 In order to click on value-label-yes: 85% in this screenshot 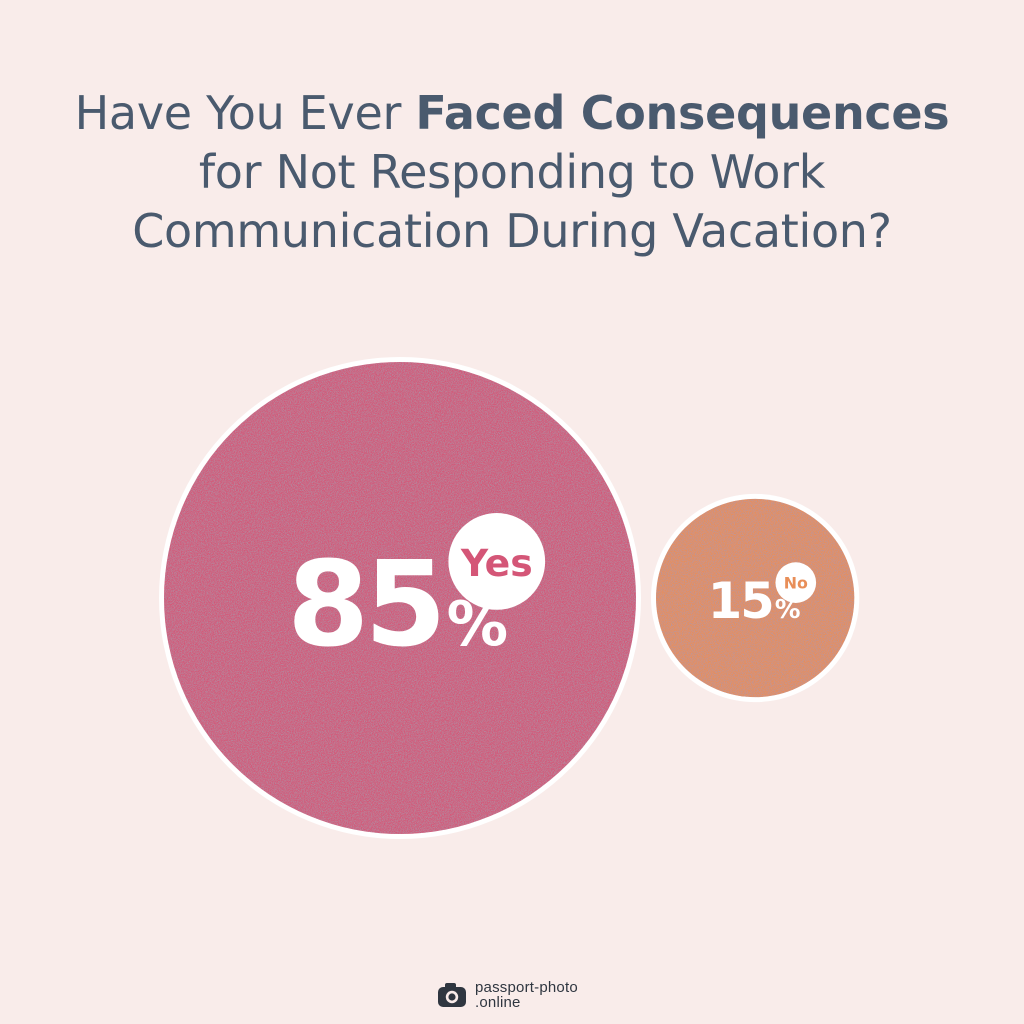, I will do `click(397, 604)`.